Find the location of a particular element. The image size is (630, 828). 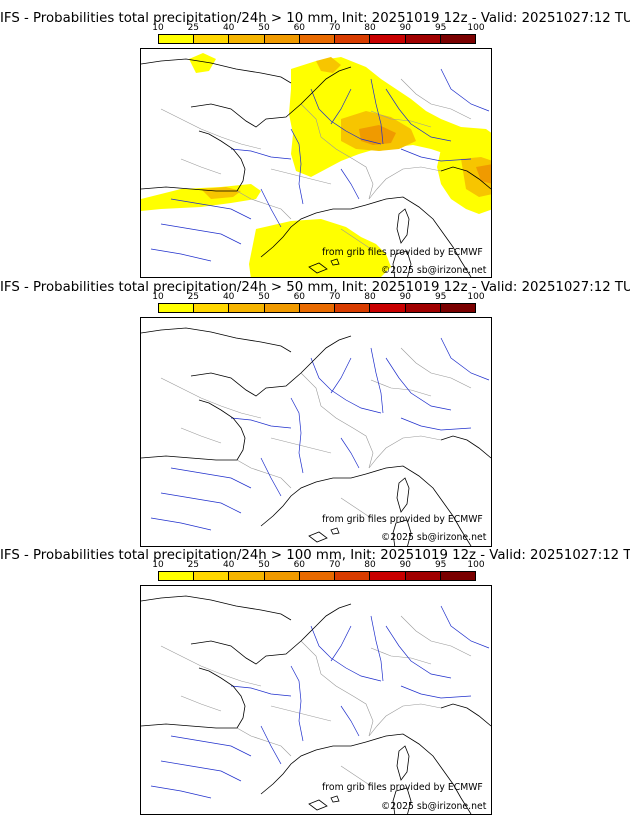

legend-tick-label: 10 is located at coordinates (158, 28).